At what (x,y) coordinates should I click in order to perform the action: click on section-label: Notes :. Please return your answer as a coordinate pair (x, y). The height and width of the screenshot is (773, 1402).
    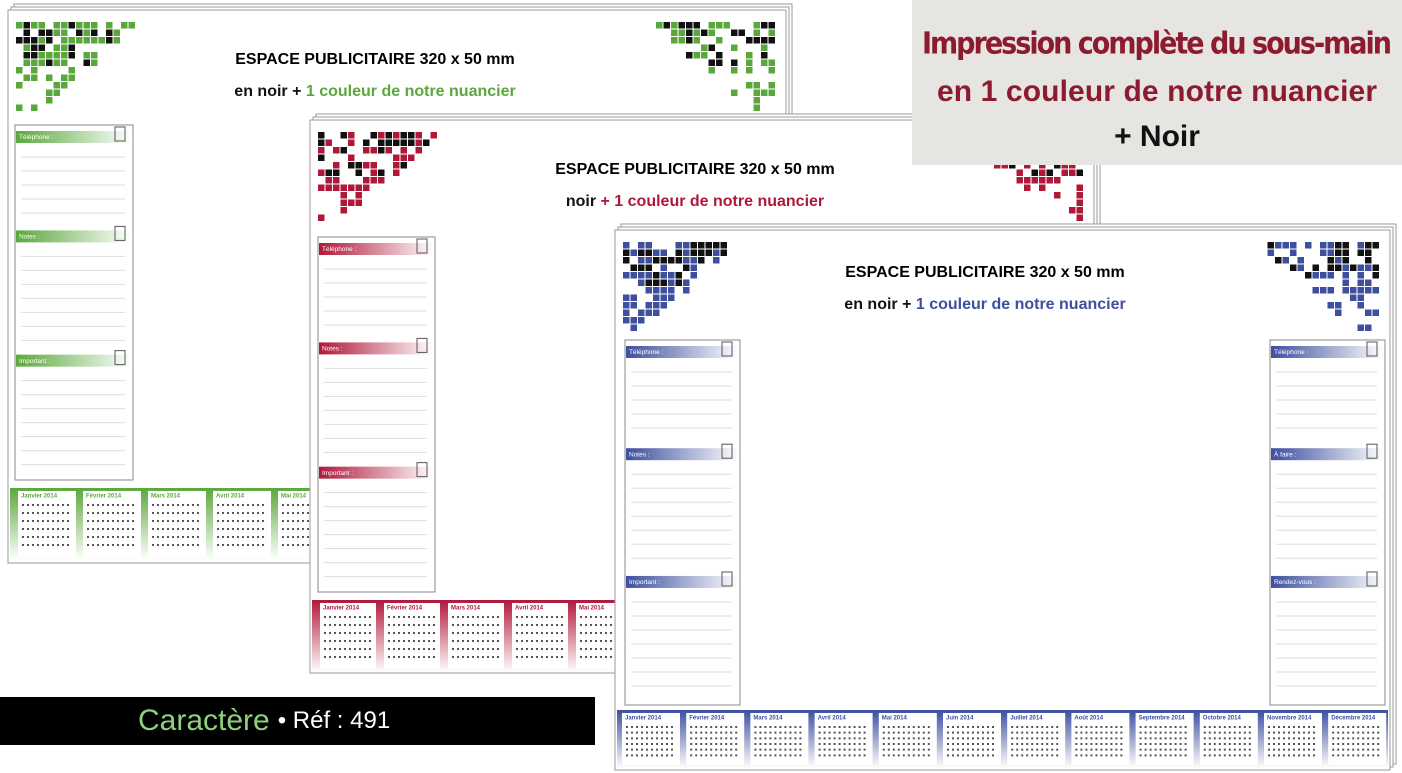
    Looking at the image, I should click on (639, 454).